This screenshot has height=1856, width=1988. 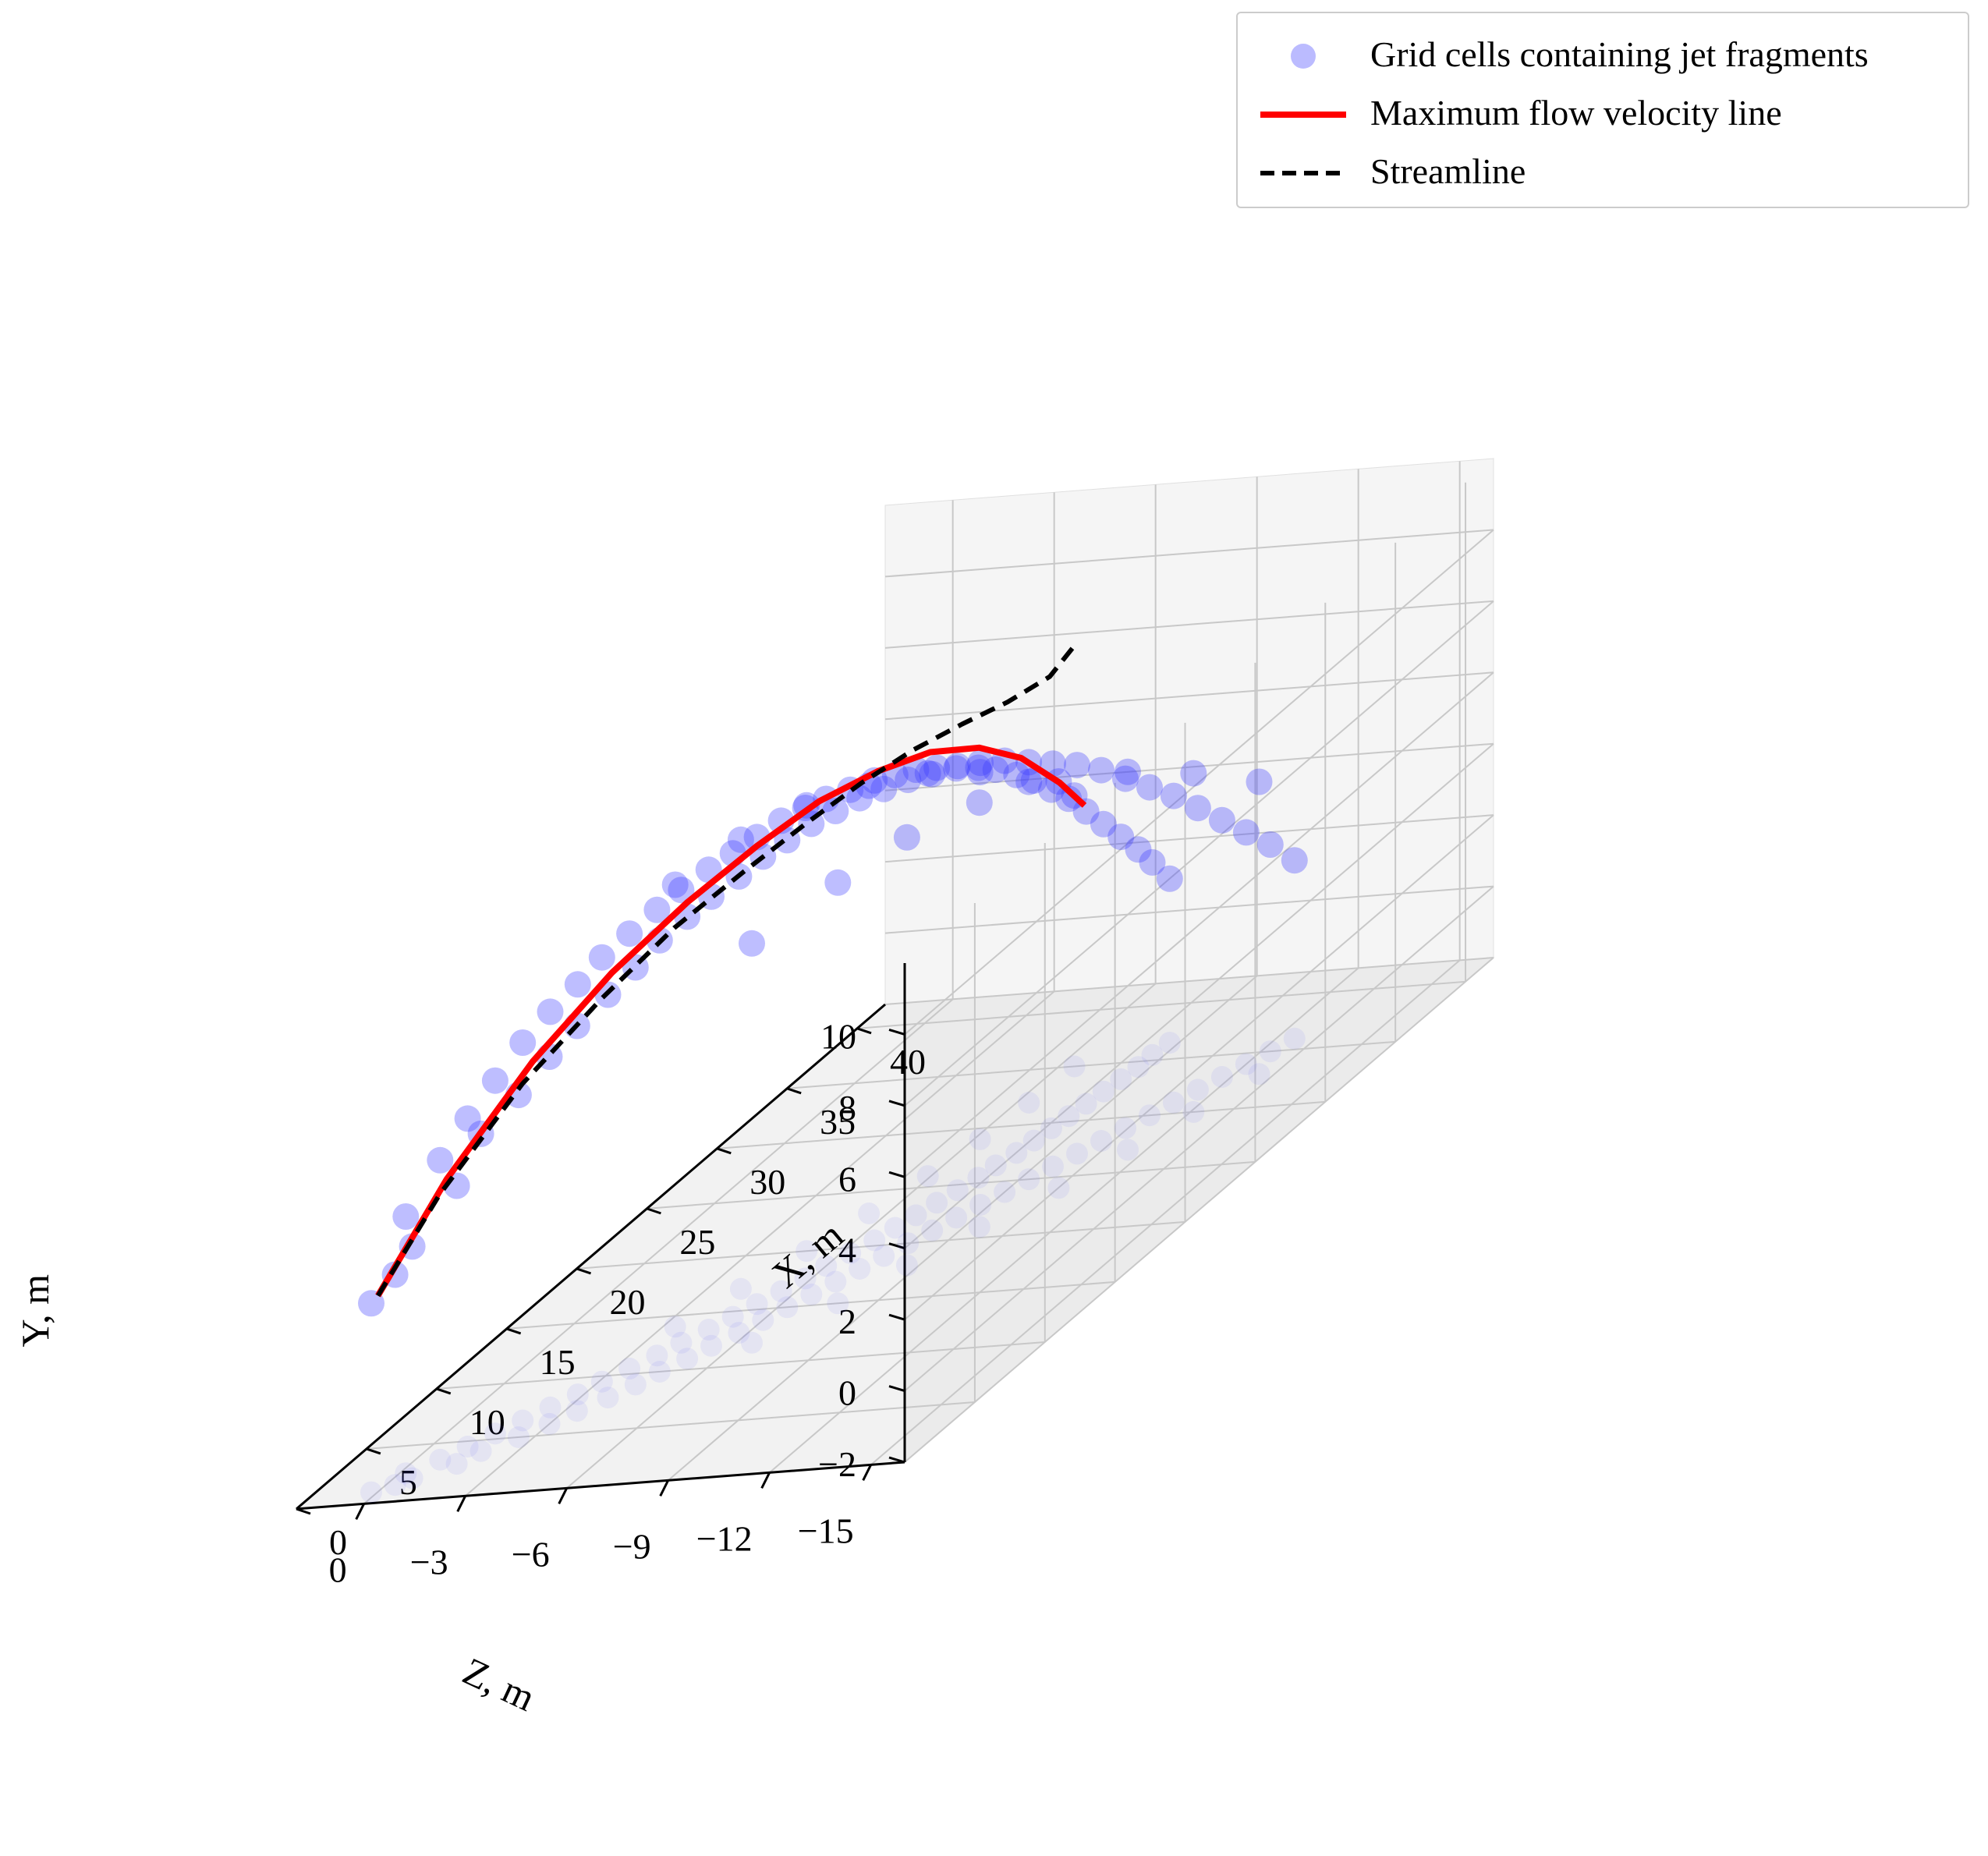 What do you see at coordinates (838, 1036) in the screenshot?
I see `y-tick-label: 10` at bounding box center [838, 1036].